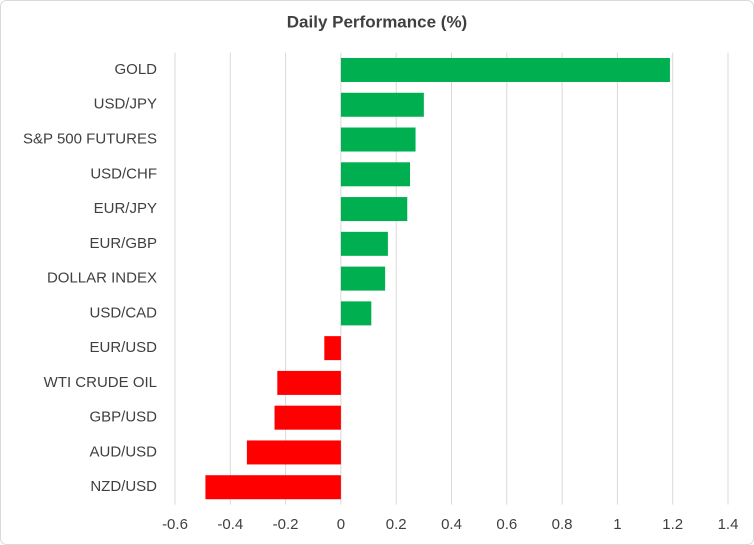 The image size is (754, 545). What do you see at coordinates (230, 524) in the screenshot?
I see `x-tick-label: -0.4` at bounding box center [230, 524].